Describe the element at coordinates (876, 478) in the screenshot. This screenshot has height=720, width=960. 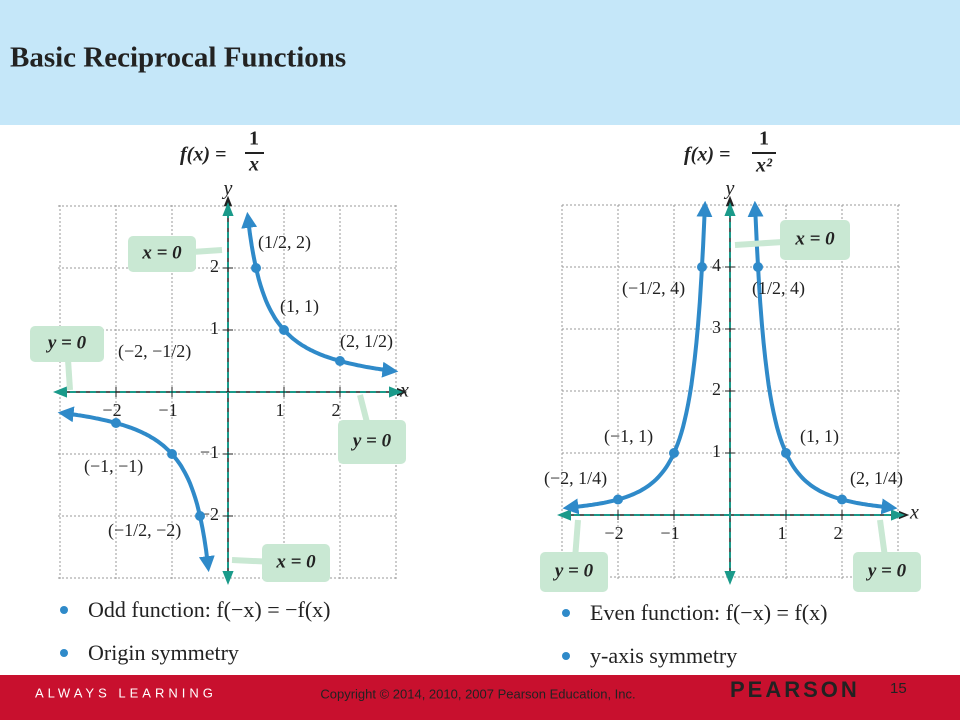
I see `point-label: (2, 1/4)` at that location.